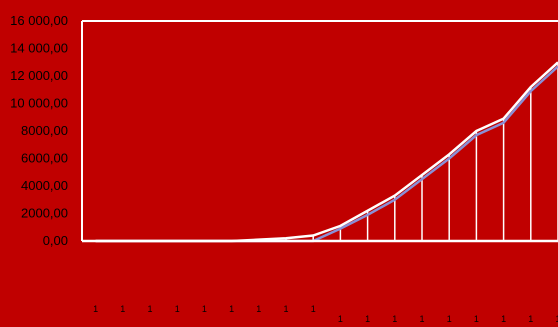 The height and width of the screenshot is (327, 558). I want to click on y-tick-label: 0,00, so click(55, 240).